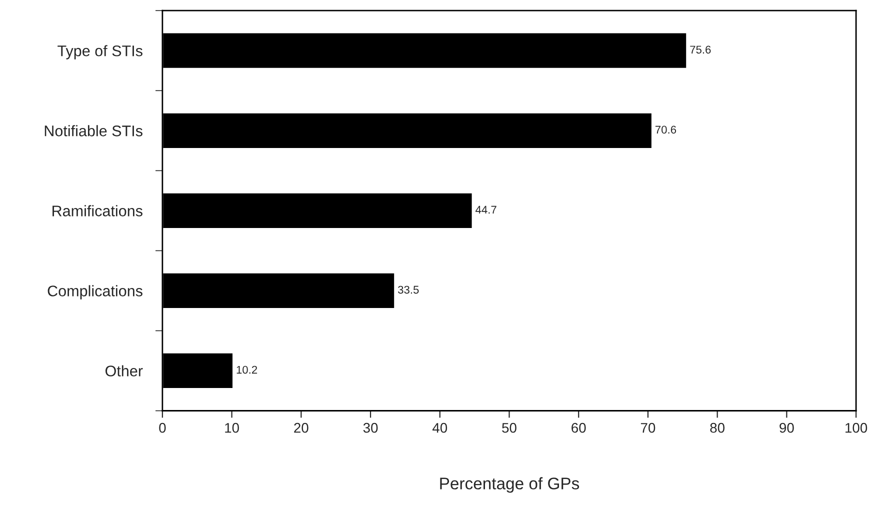 The height and width of the screenshot is (530, 878). I want to click on x-tick-label: 100, so click(857, 427).